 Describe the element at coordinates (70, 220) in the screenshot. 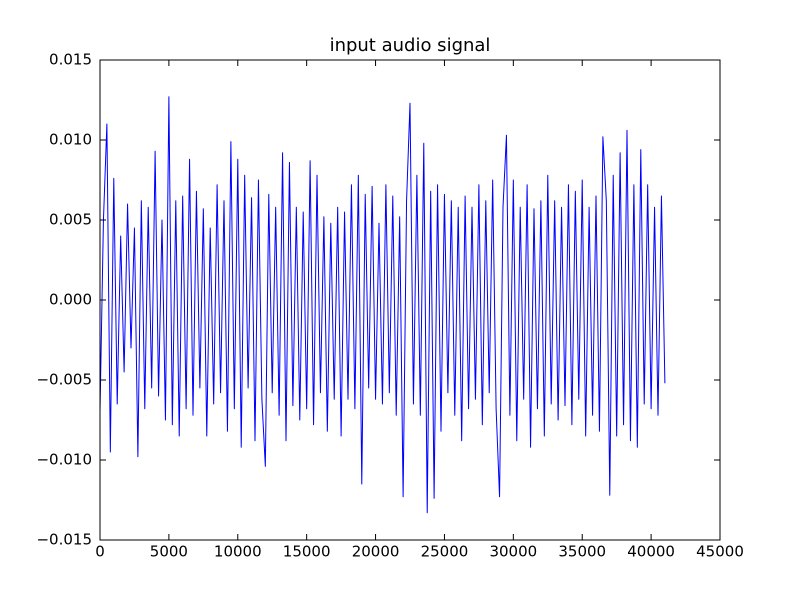

I see `y-tick-label: 0.005` at that location.